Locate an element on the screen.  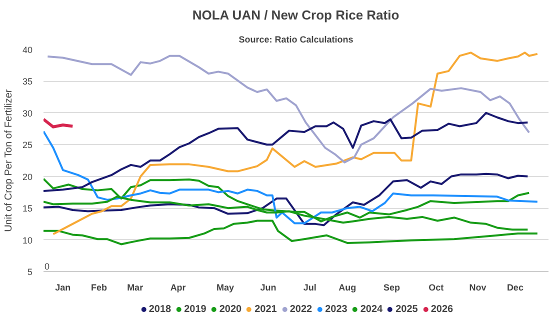
y-tick-label: 15 is located at coordinates (27, 209).